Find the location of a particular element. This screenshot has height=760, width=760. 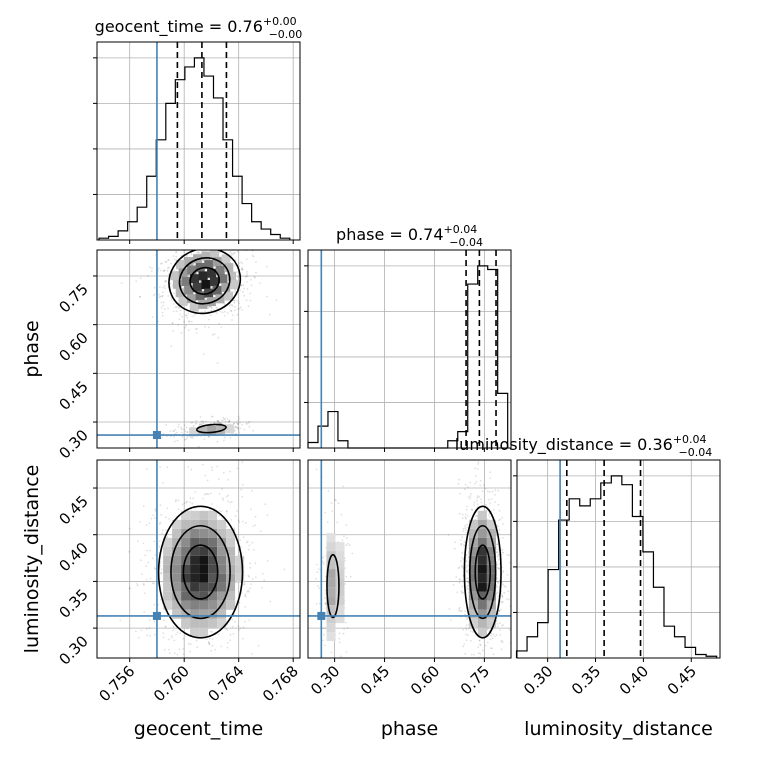

truth-marker is located at coordinates (321, 615).